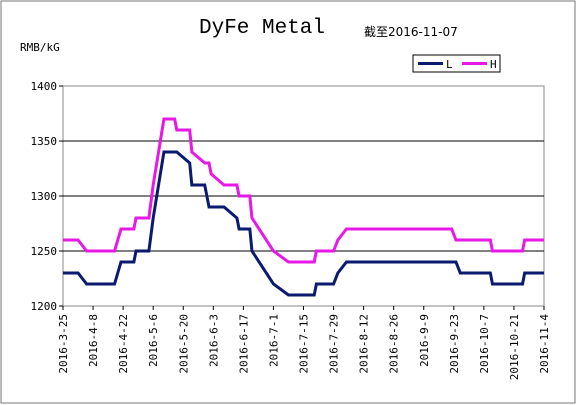 The image size is (577, 405). What do you see at coordinates (456, 63) in the screenshot?
I see `legend-box` at bounding box center [456, 63].